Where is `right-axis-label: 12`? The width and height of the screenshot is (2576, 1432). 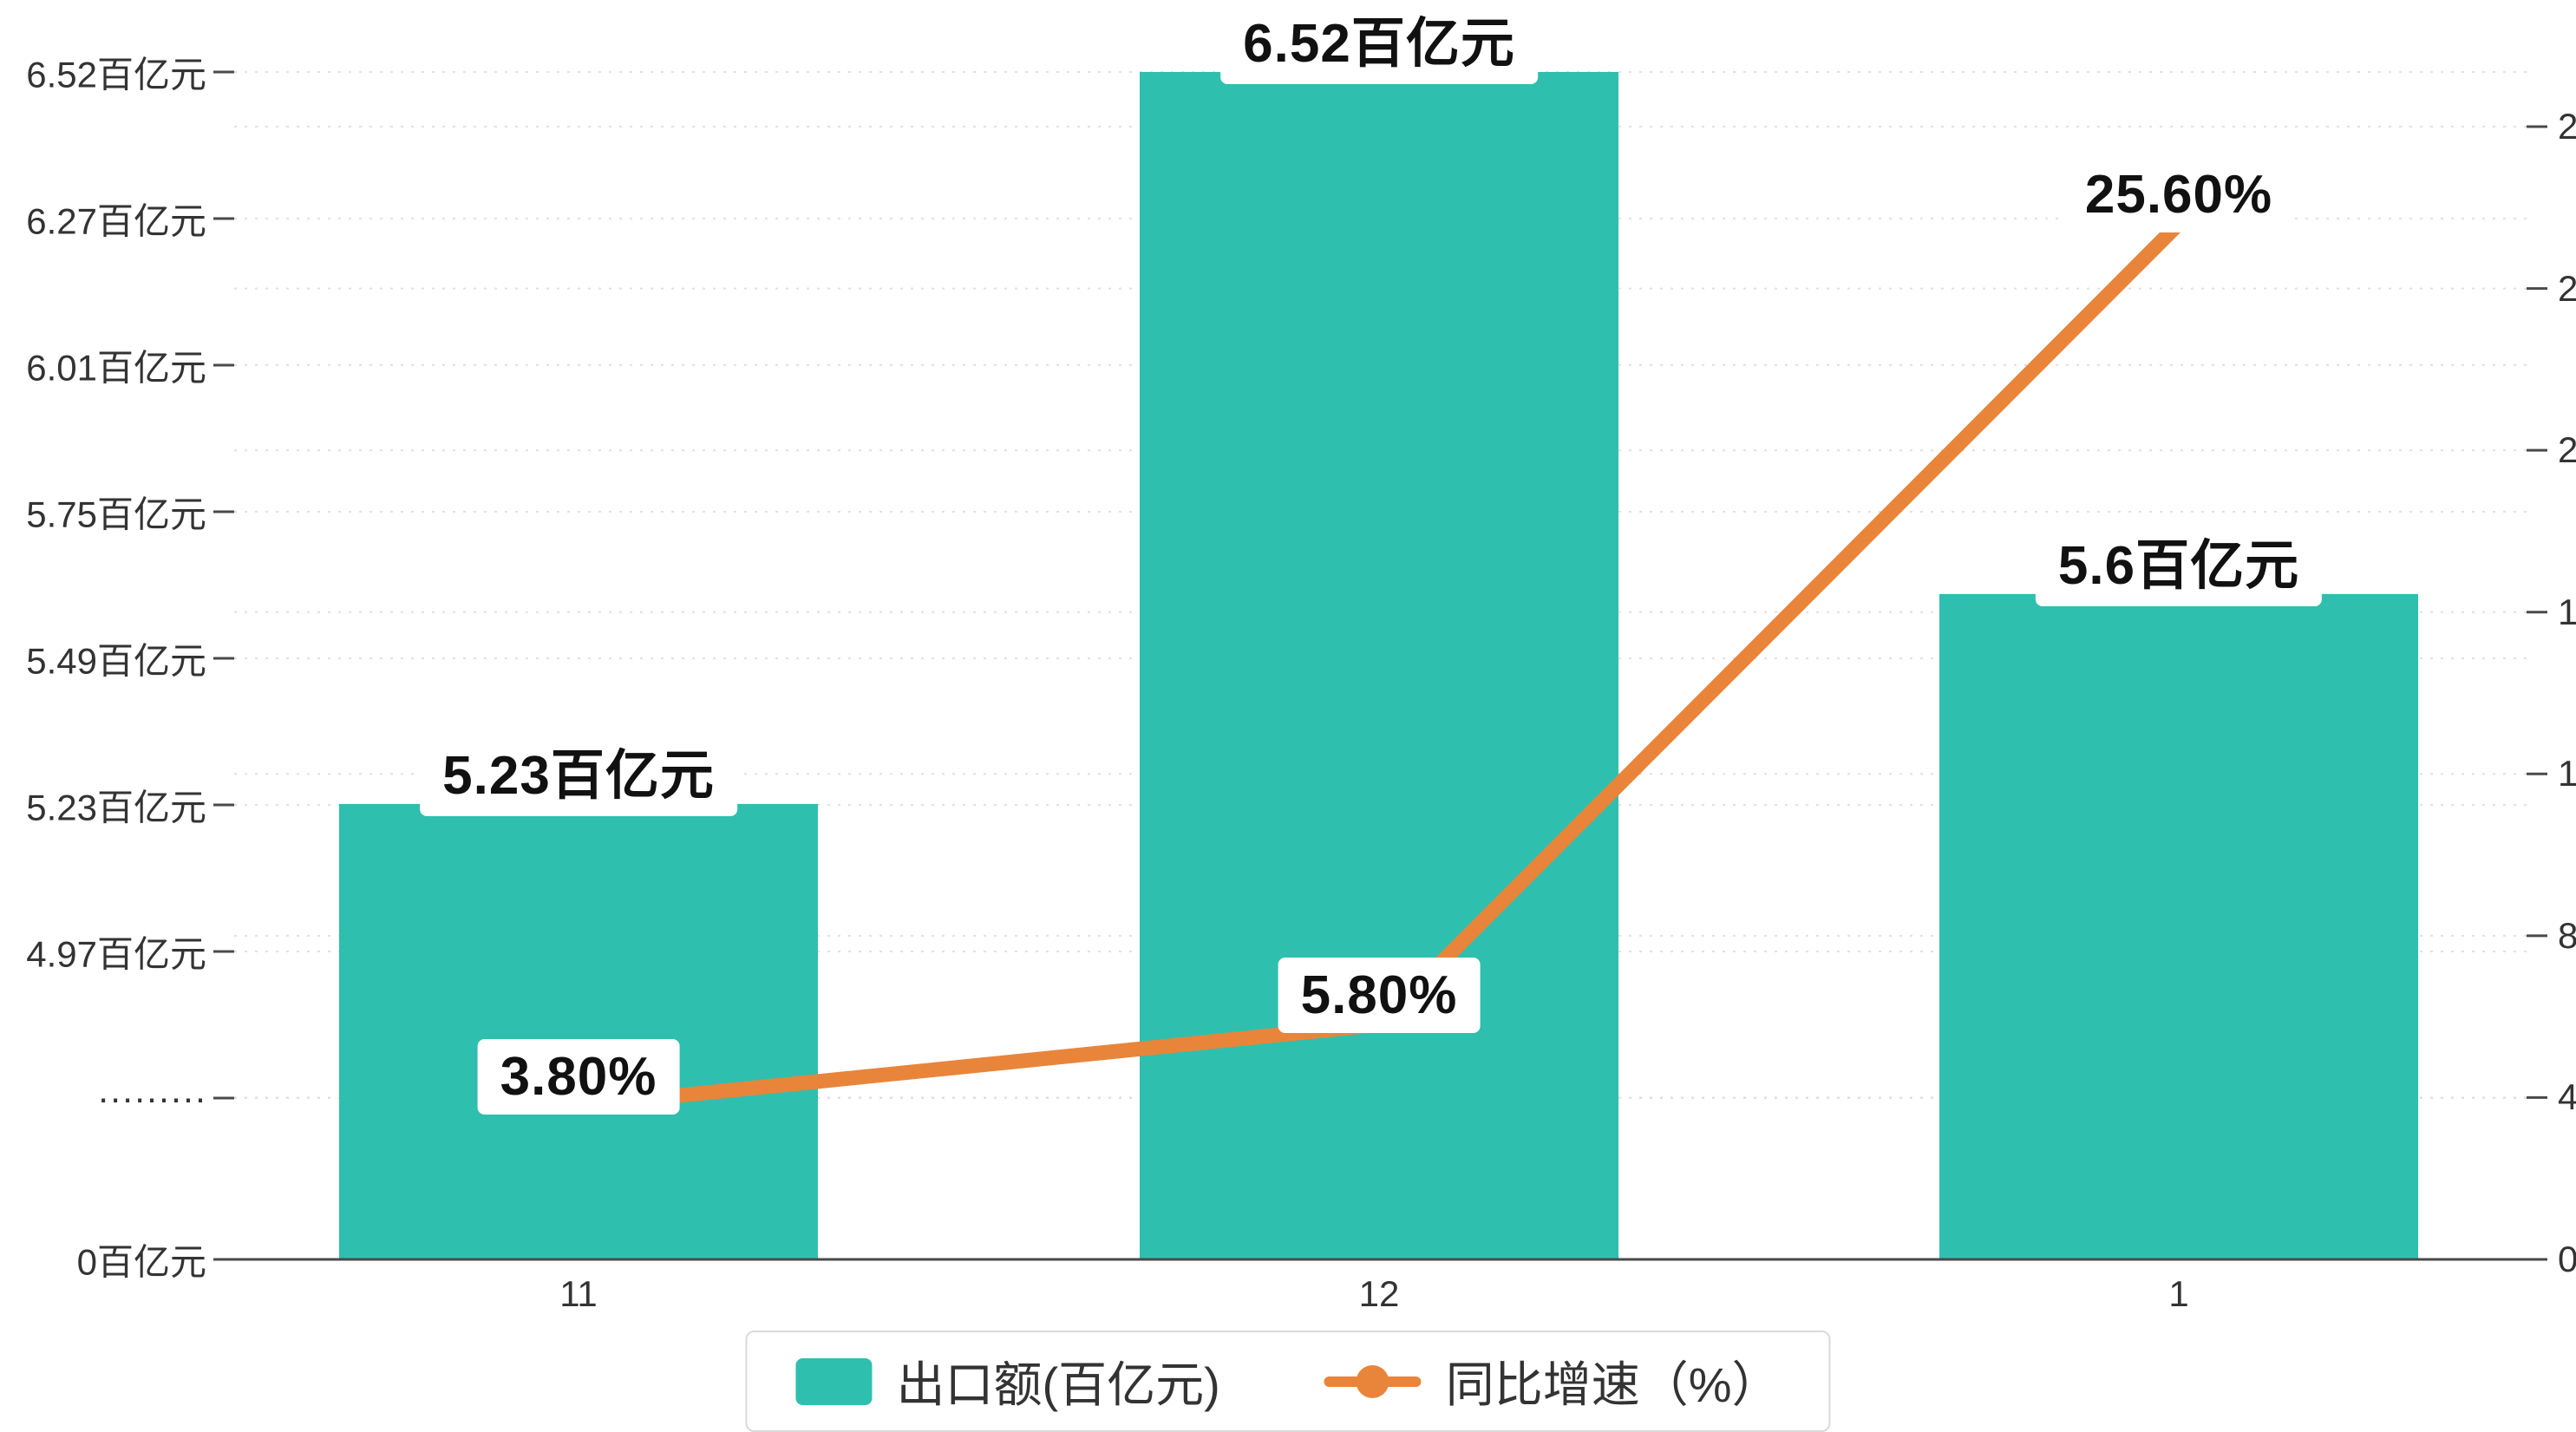
right-axis-label: 12 is located at coordinates (2567, 774).